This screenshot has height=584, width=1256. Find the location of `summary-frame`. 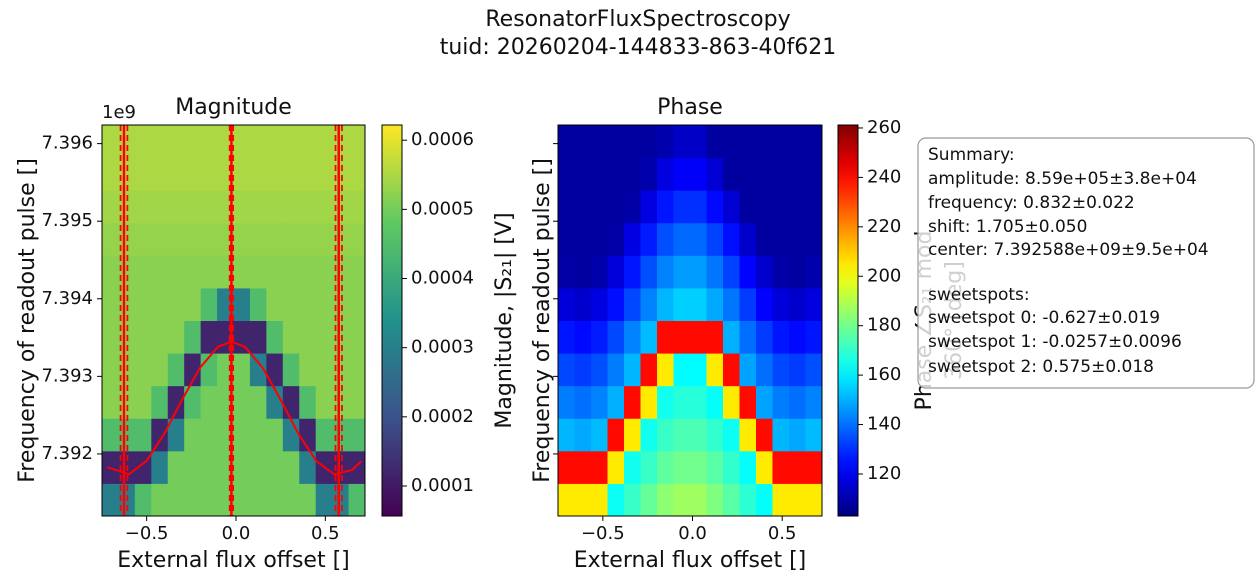

summary-frame is located at coordinates (1086, 263).